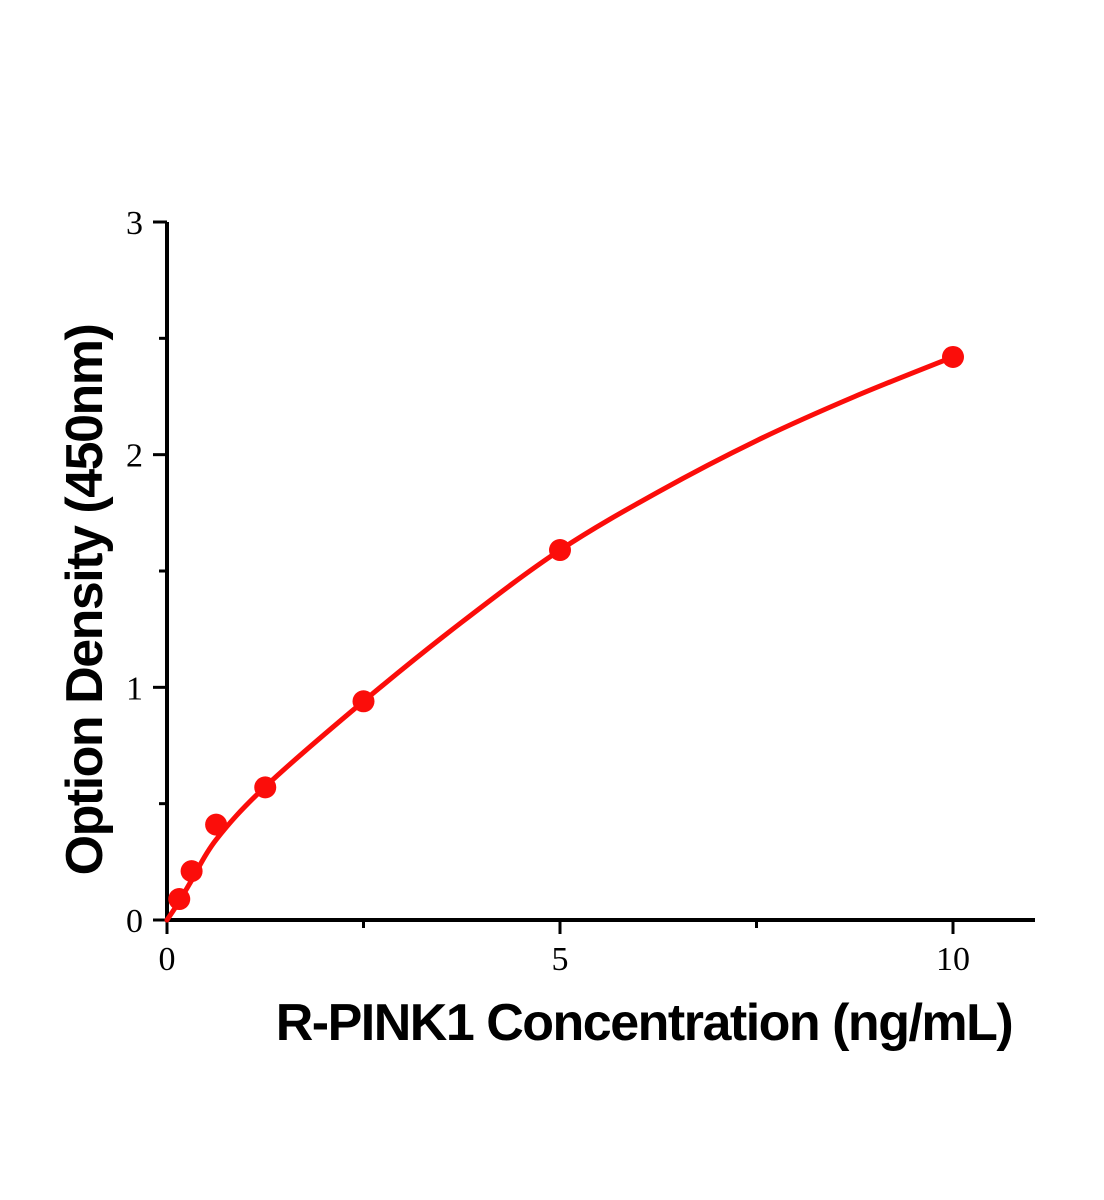 The height and width of the screenshot is (1200, 1104). Describe the element at coordinates (134, 921) in the screenshot. I see `y-tick-label: 0` at that location.